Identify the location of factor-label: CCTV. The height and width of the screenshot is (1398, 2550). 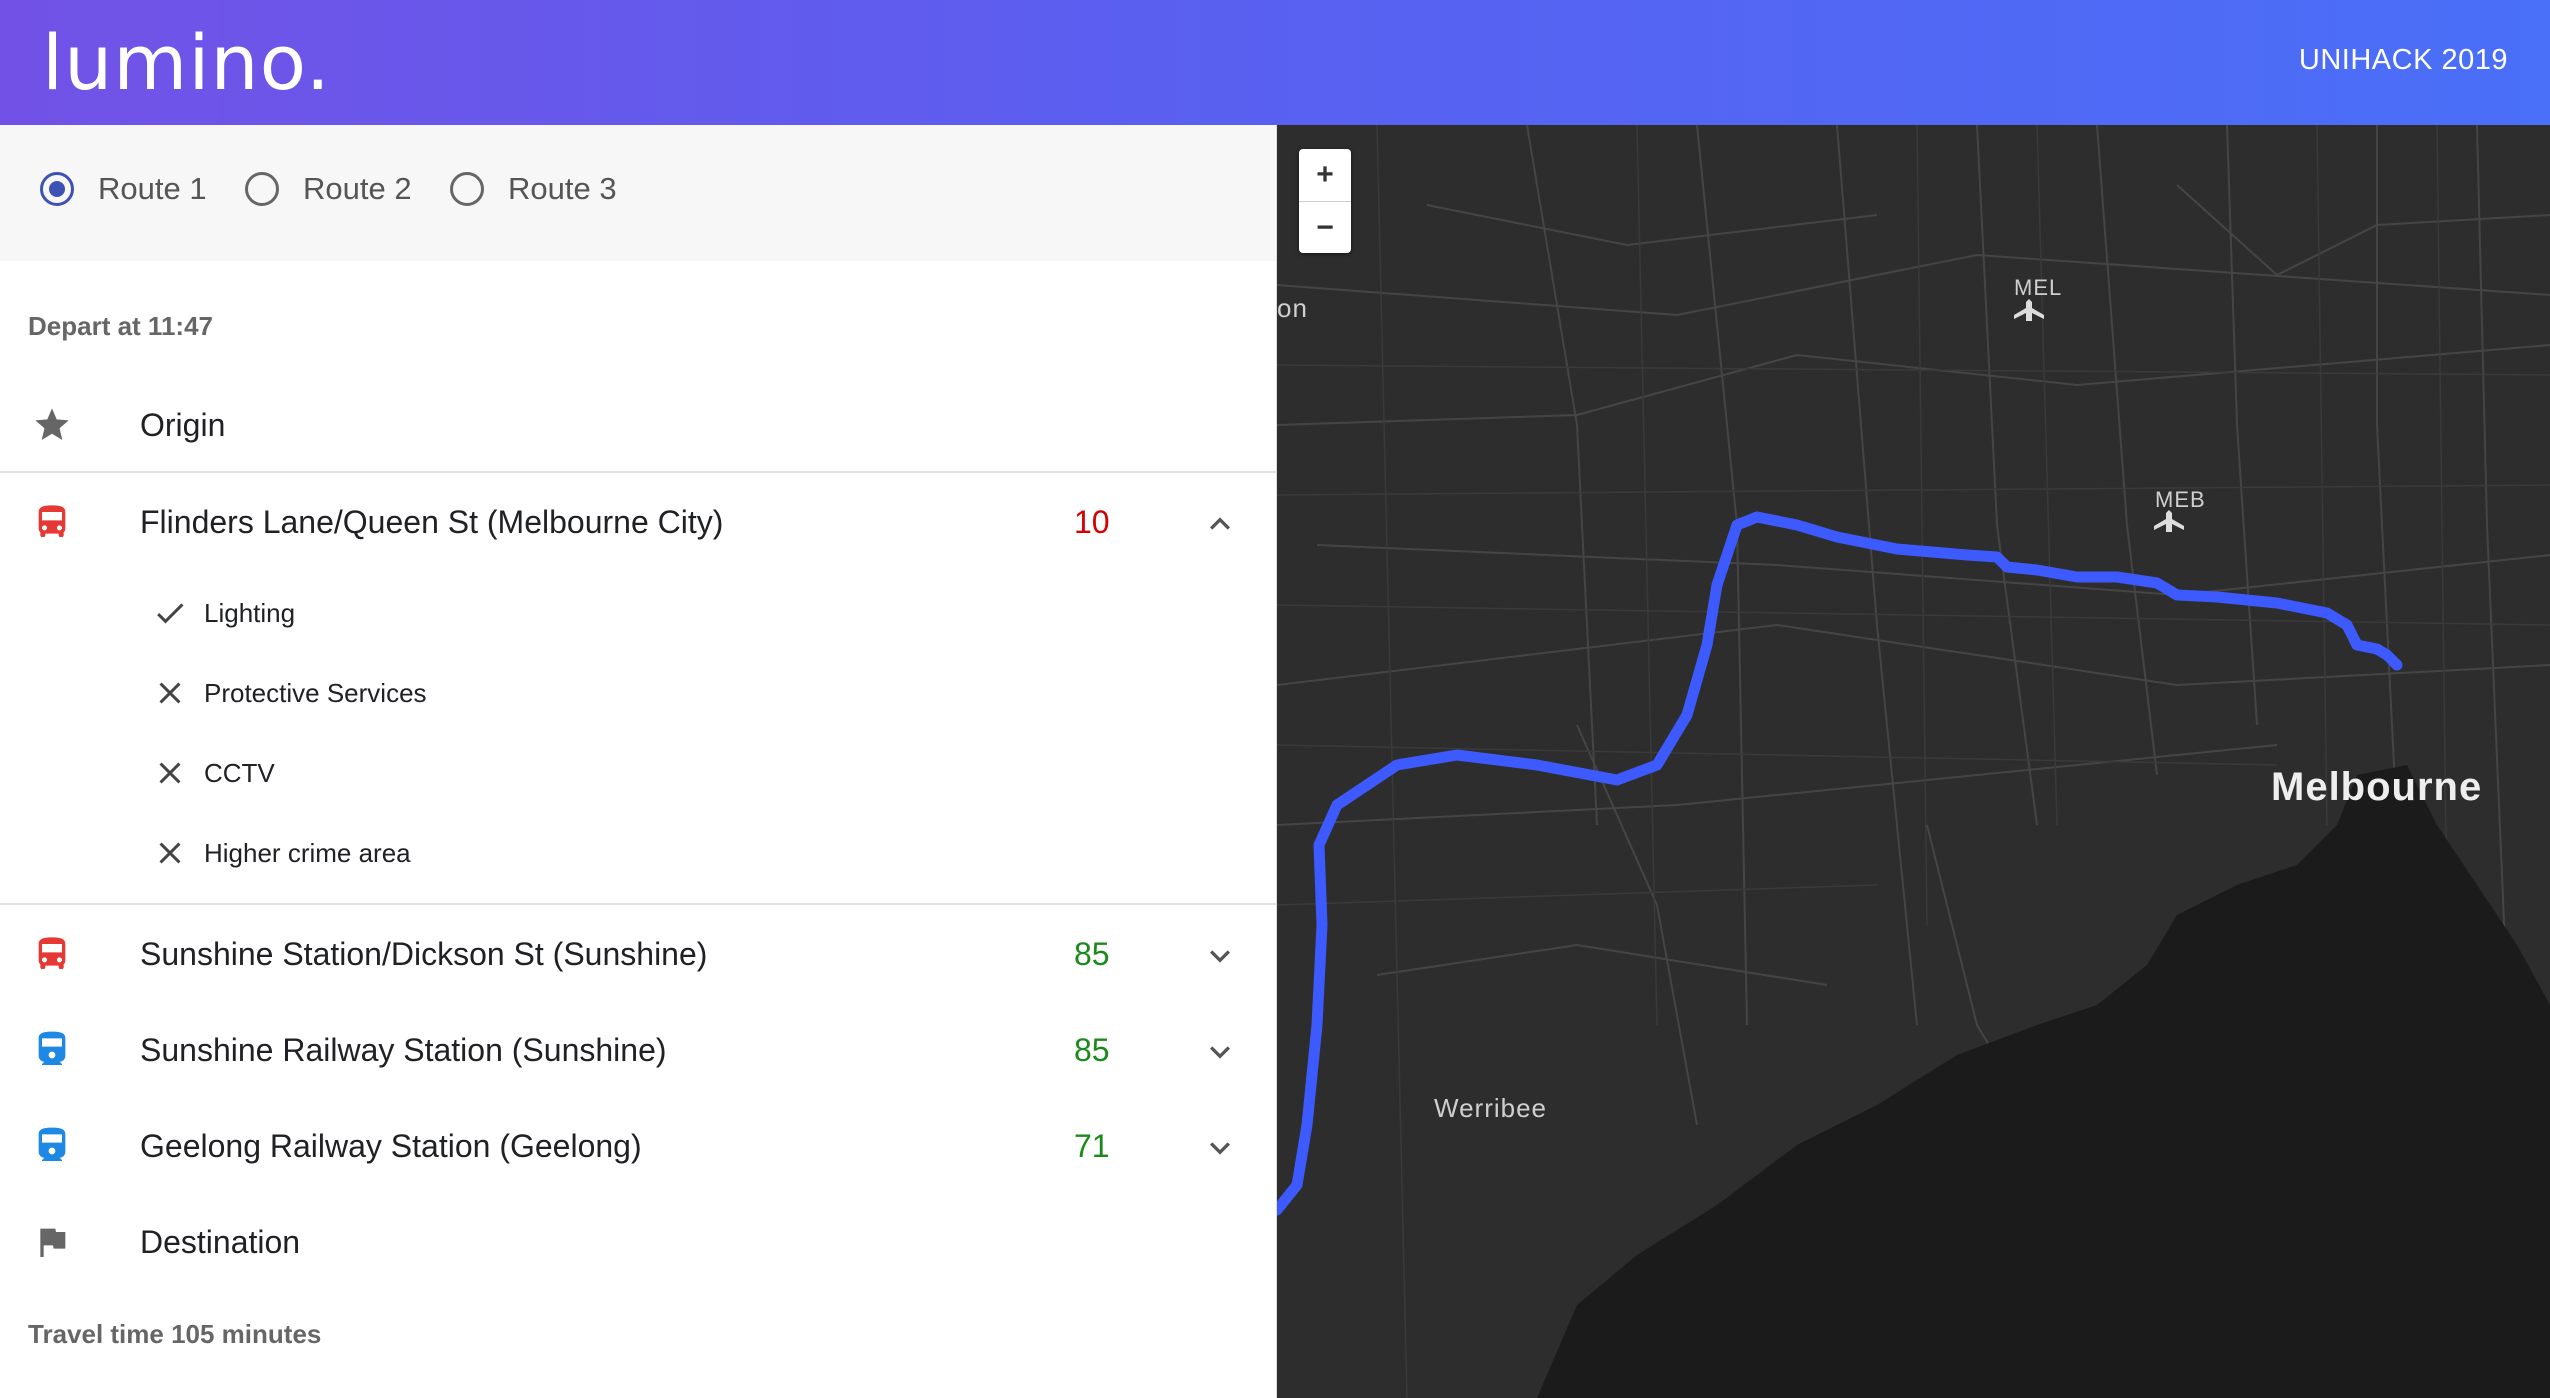
(239, 772).